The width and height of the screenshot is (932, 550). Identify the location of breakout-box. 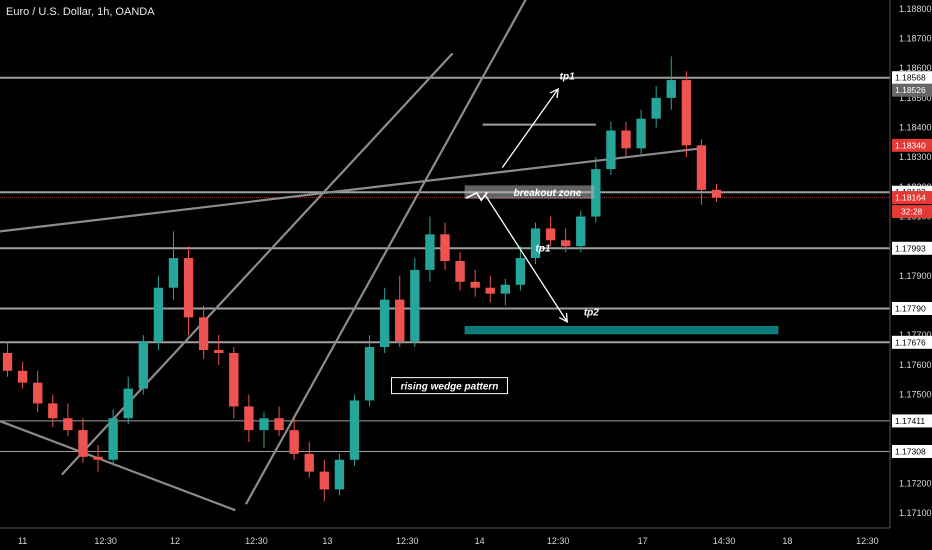
(529, 192).